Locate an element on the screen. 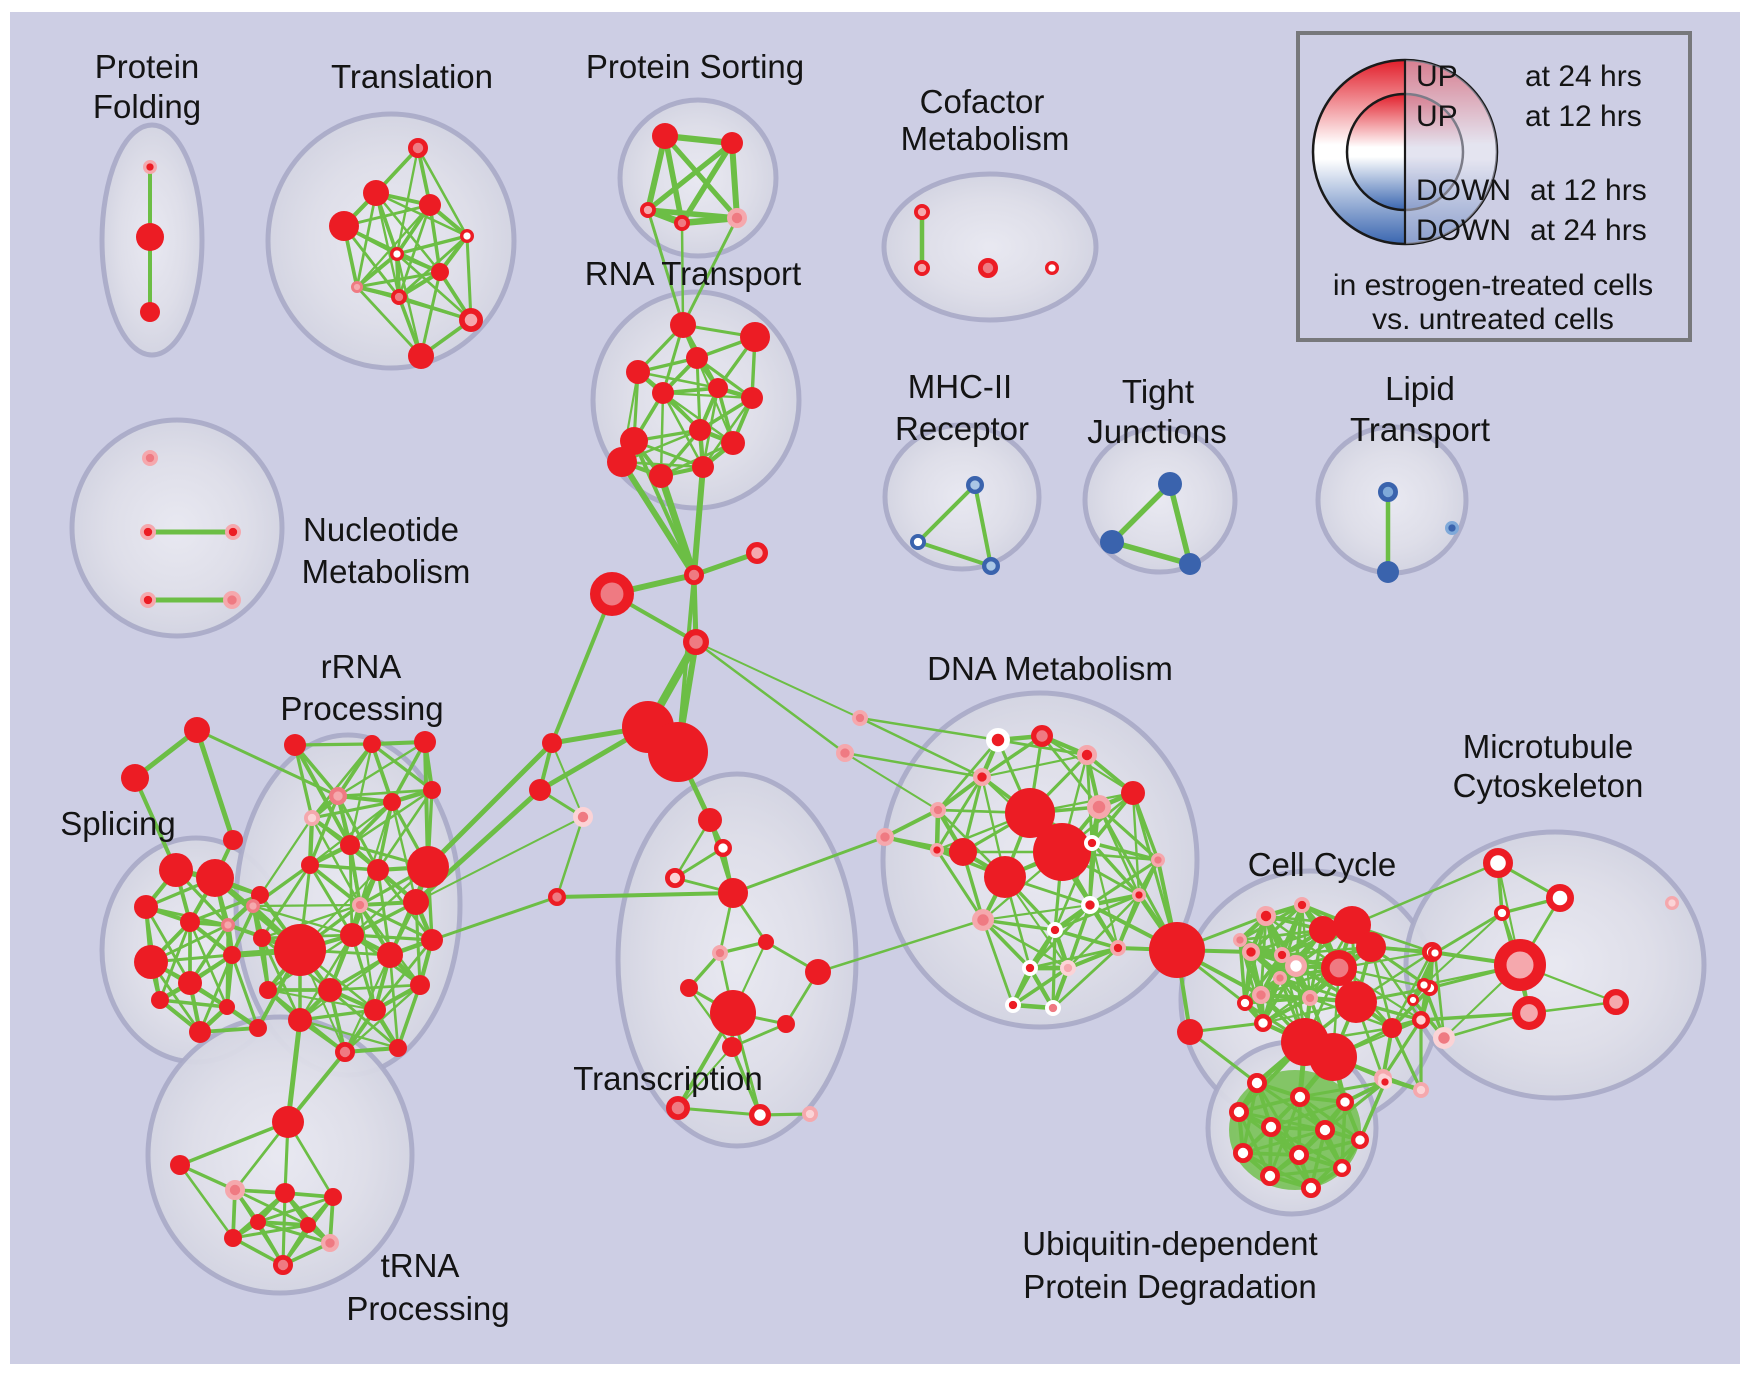 This screenshot has width=1750, height=1376. network-node-cc11 is located at coordinates (1352, 925).